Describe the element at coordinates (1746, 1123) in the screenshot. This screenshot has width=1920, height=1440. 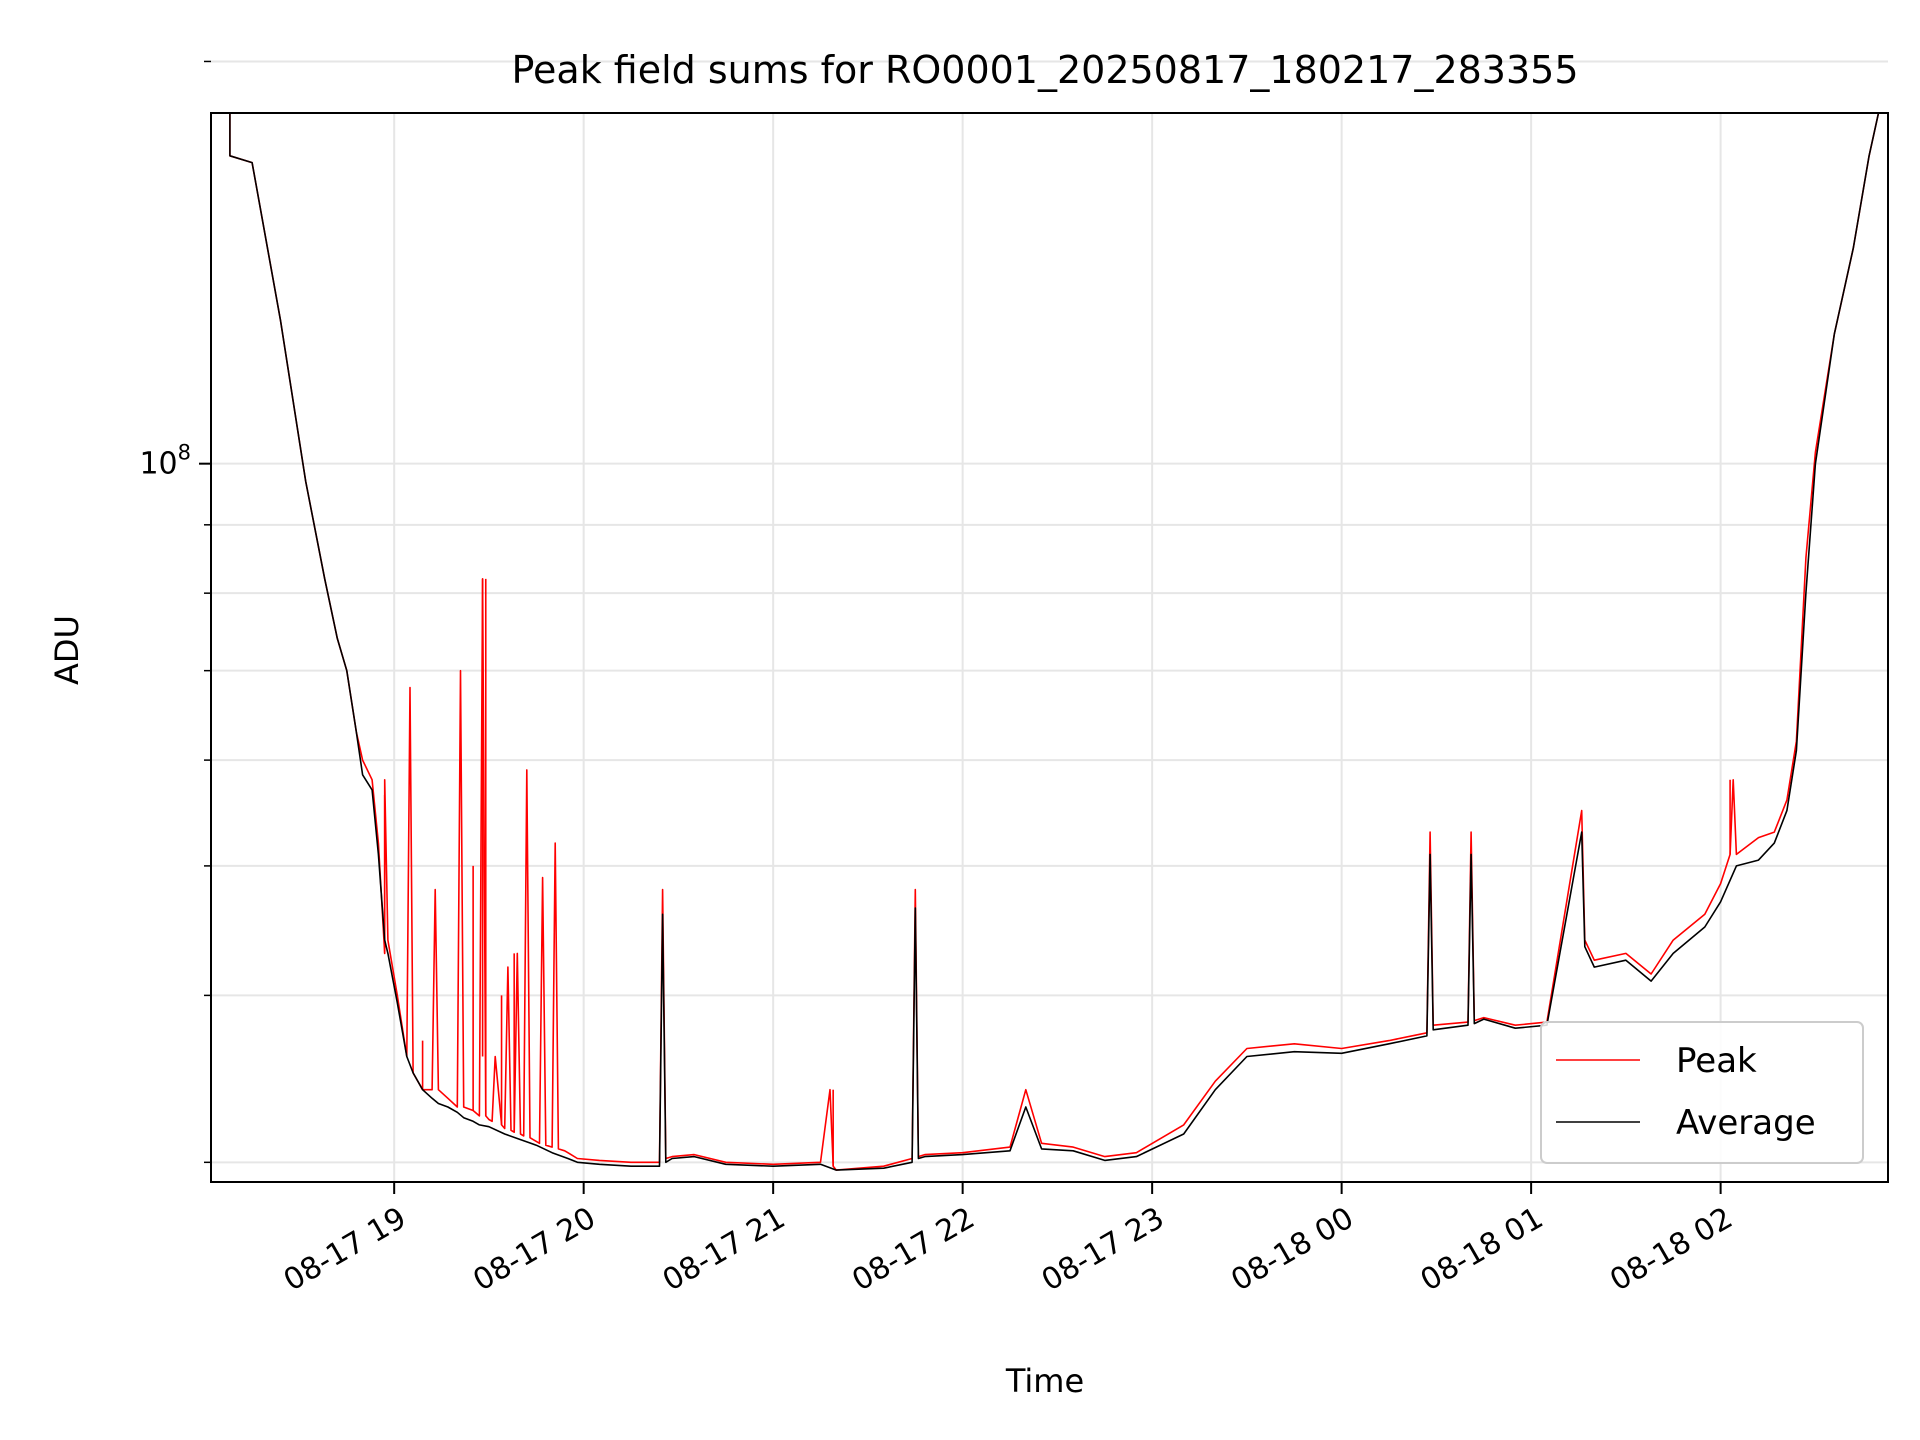
I see `legend-label-average: Average` at that location.